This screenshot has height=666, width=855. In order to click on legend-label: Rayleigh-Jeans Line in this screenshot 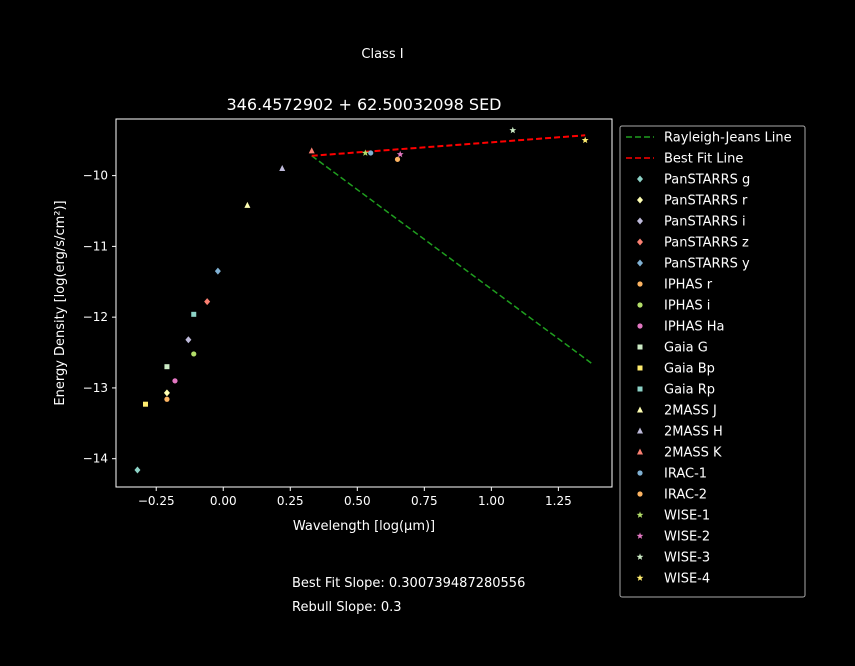, I will do `click(728, 138)`.